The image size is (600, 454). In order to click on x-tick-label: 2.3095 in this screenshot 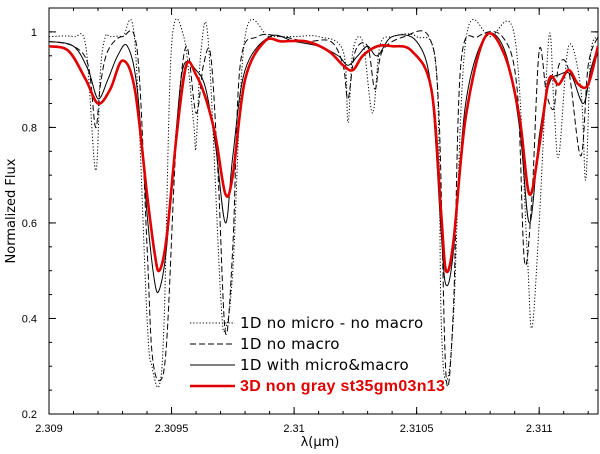, I will do `click(172, 429)`.